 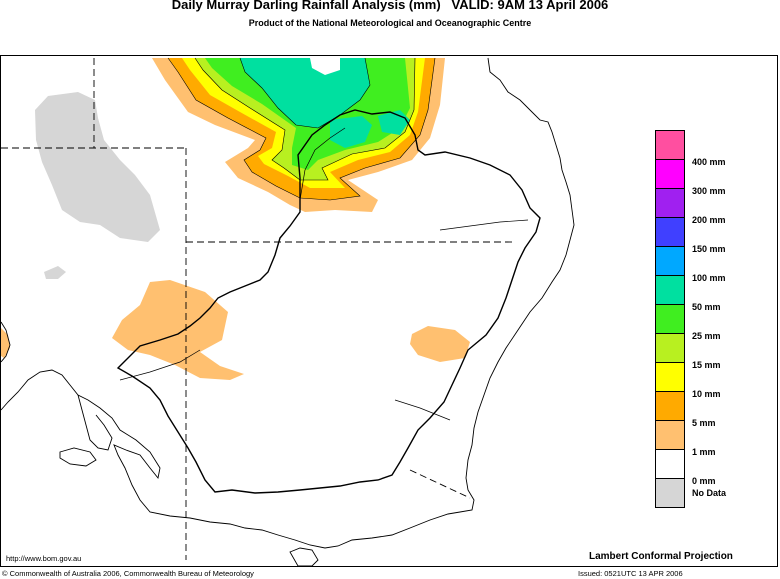 I want to click on source-url: http://www.bom.gov.au, so click(x=44, y=558).